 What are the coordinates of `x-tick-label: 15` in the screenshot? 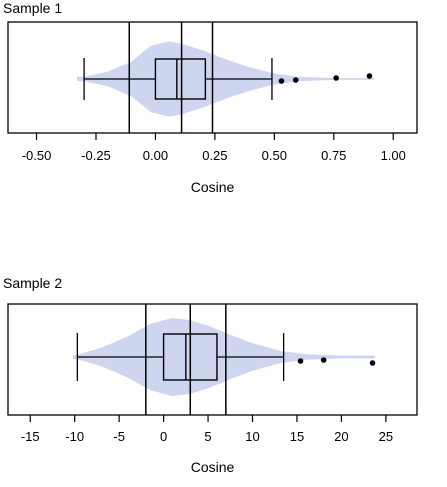 It's located at (297, 436).